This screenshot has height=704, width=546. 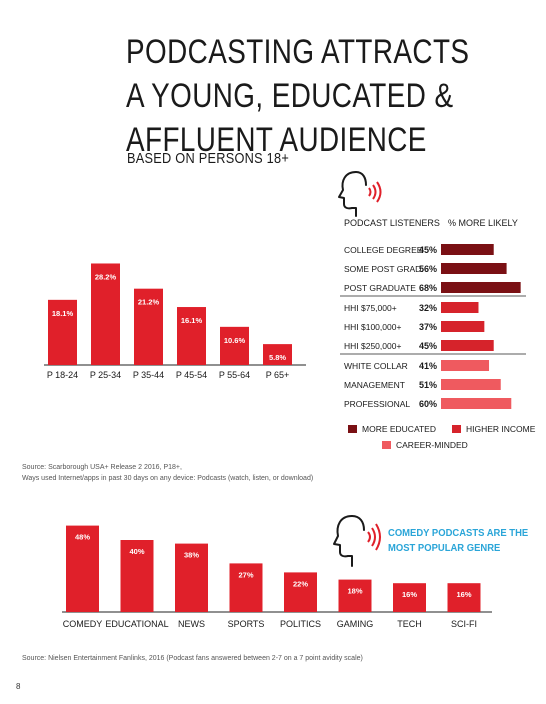 I want to click on profile-value-label: 51%, so click(x=428, y=385).